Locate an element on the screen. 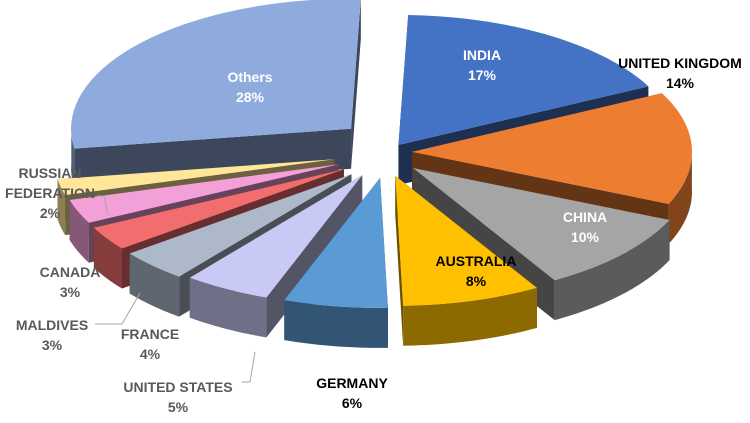 This screenshot has height=423, width=750. slice-name: FEDERATION is located at coordinates (50, 193).